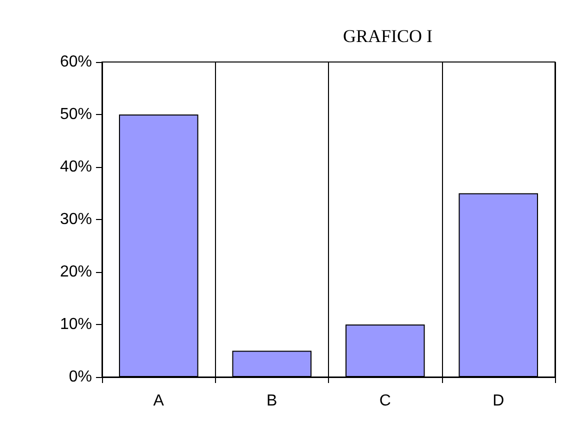 Image resolution: width=569 pixels, height=448 pixels. I want to click on y-tick-label: 10%, so click(76, 324).